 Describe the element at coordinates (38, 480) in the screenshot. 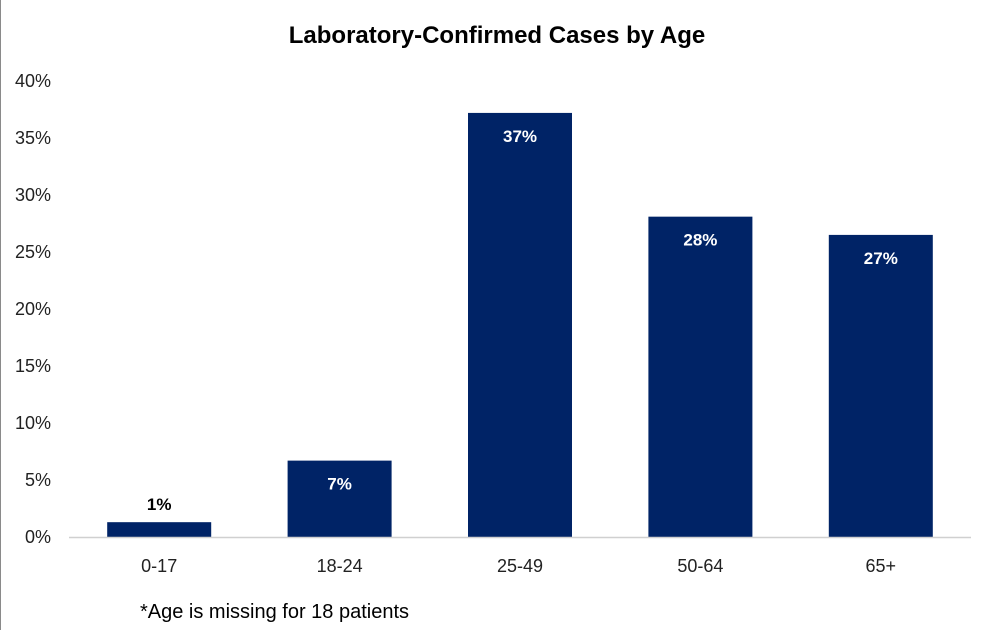

I see `y-tick-label: 5%` at that location.